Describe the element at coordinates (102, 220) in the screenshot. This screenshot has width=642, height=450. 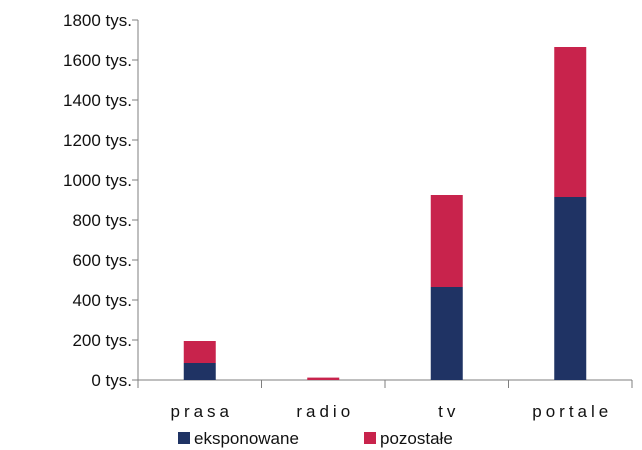
I see `y-tick-label: 800 tys.` at that location.